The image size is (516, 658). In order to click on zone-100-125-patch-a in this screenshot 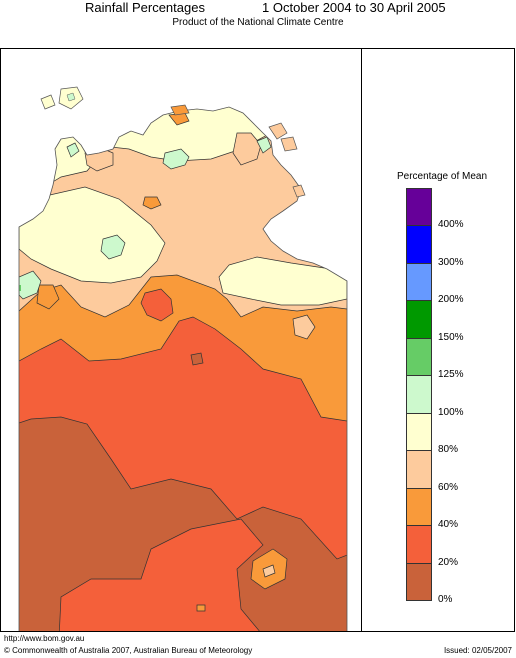, I will do `click(176, 159)`.